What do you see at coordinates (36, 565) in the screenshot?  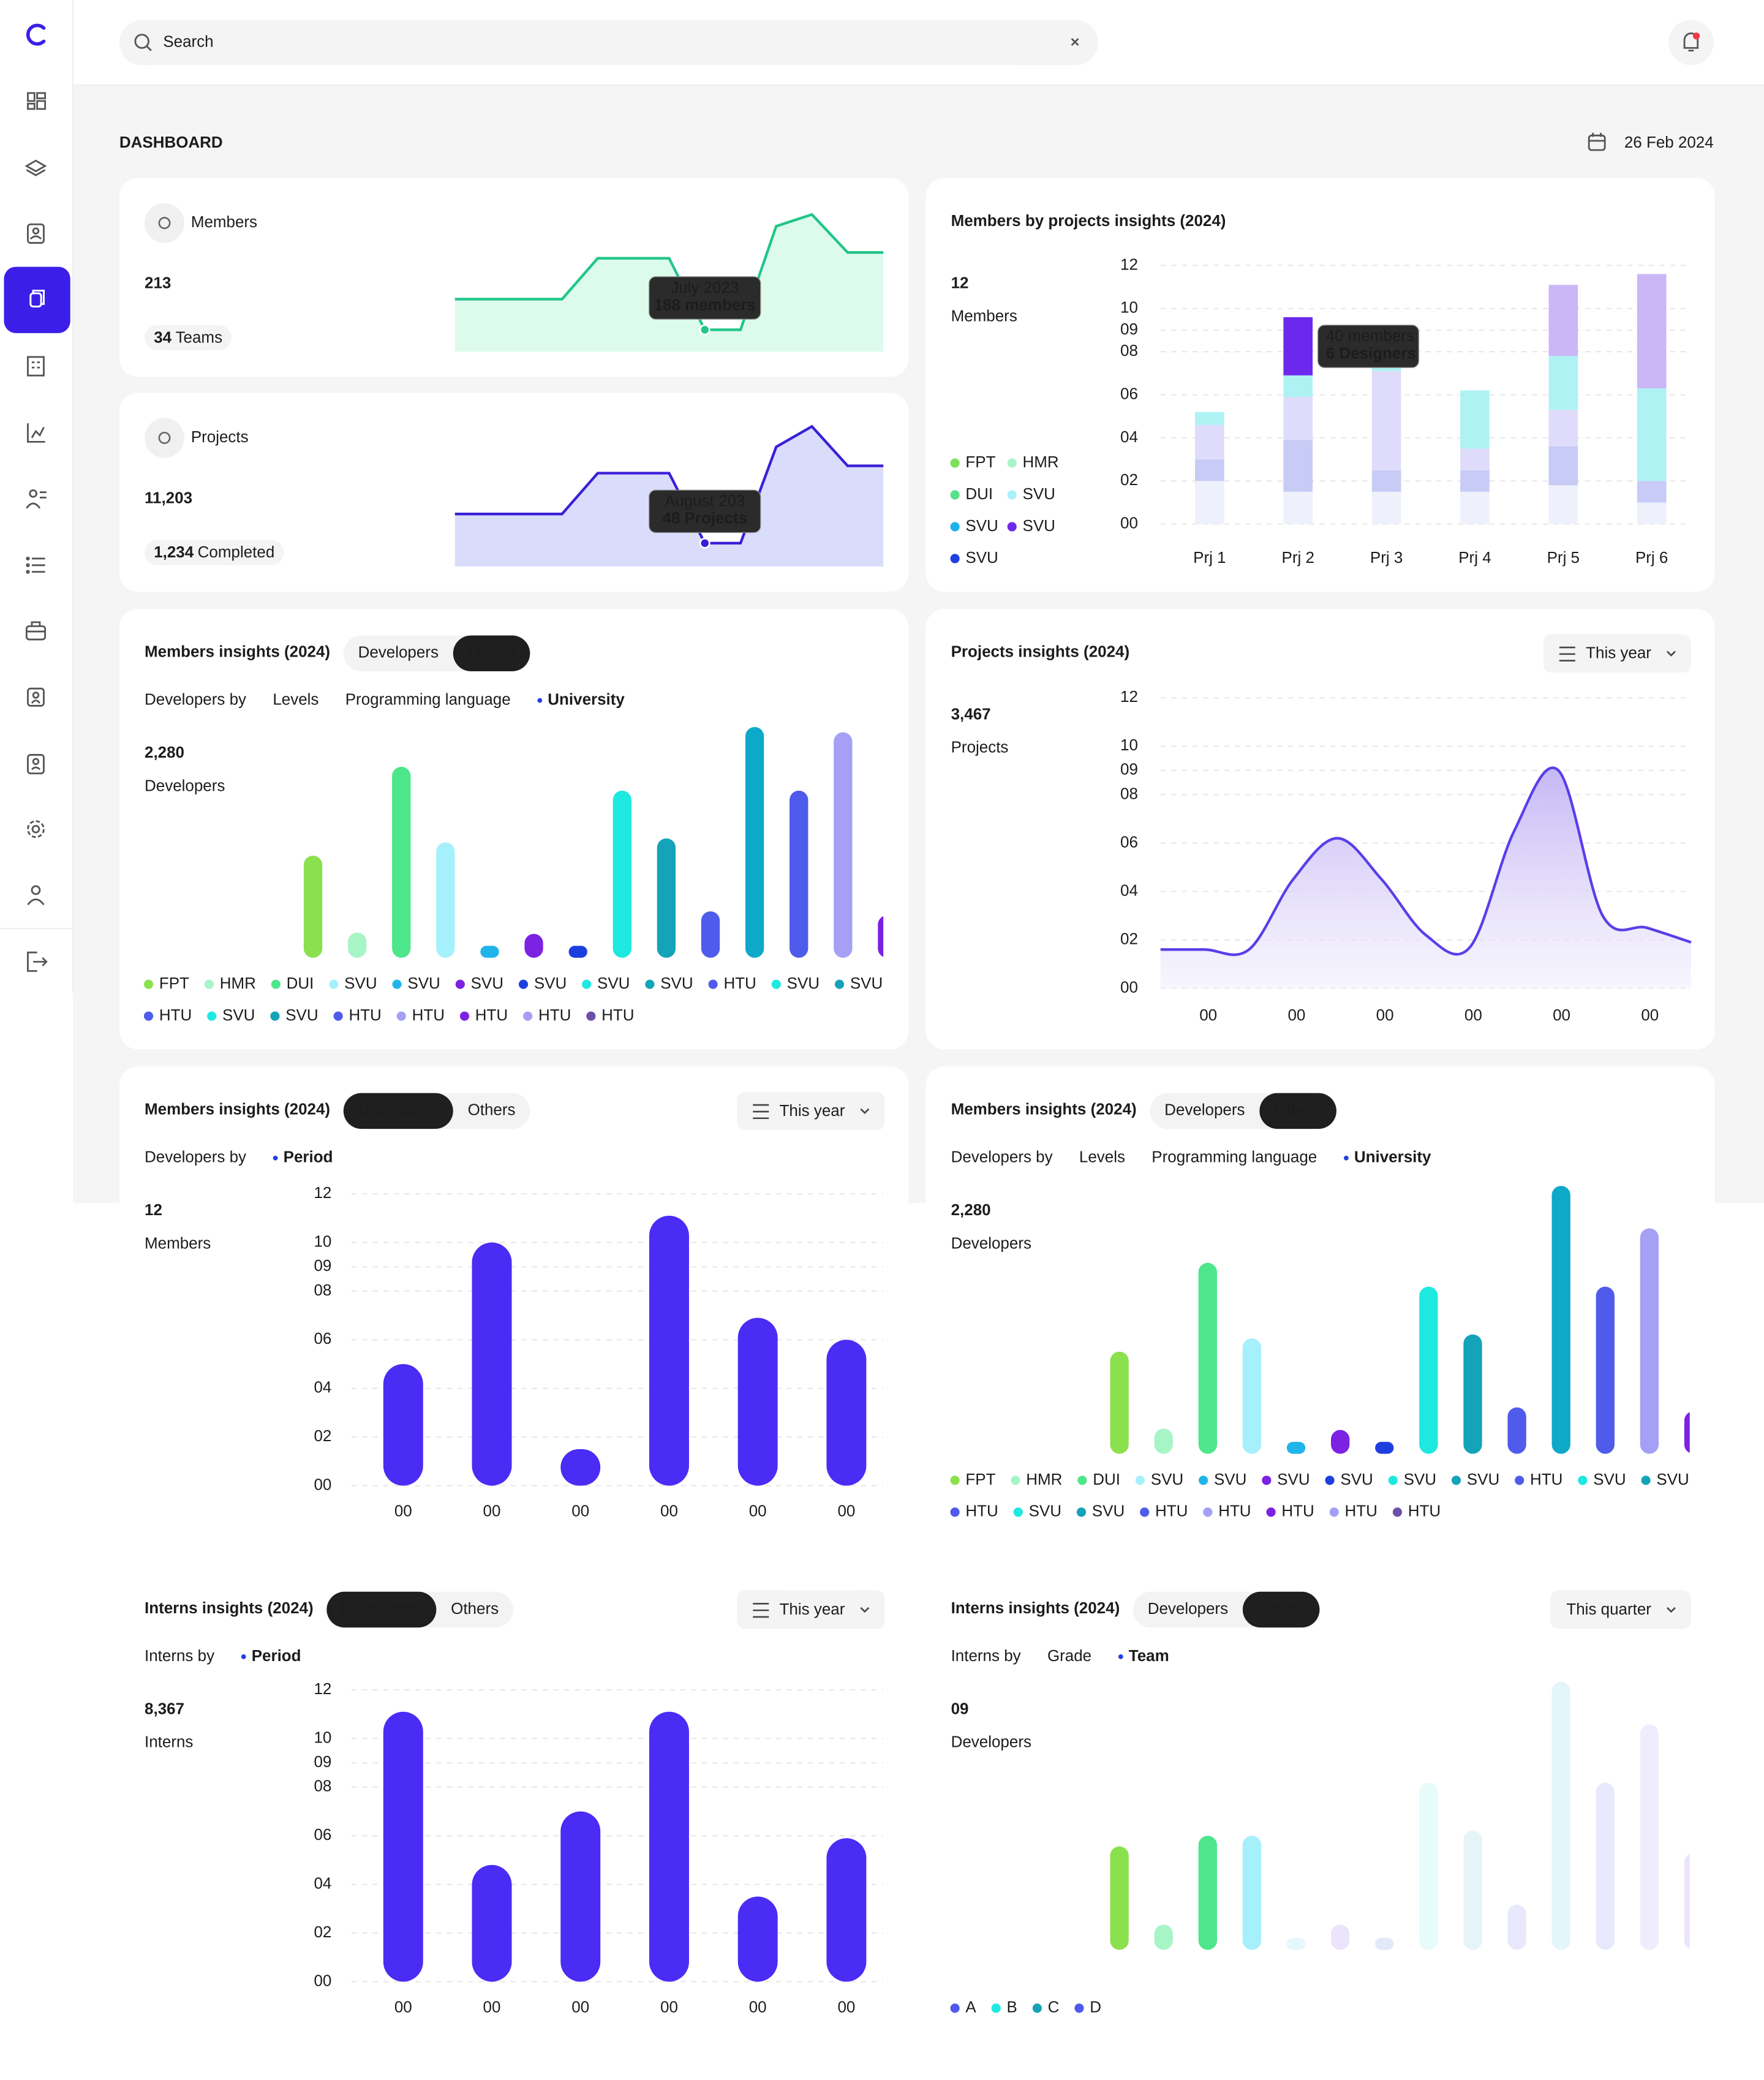 I see `nav-list` at bounding box center [36, 565].